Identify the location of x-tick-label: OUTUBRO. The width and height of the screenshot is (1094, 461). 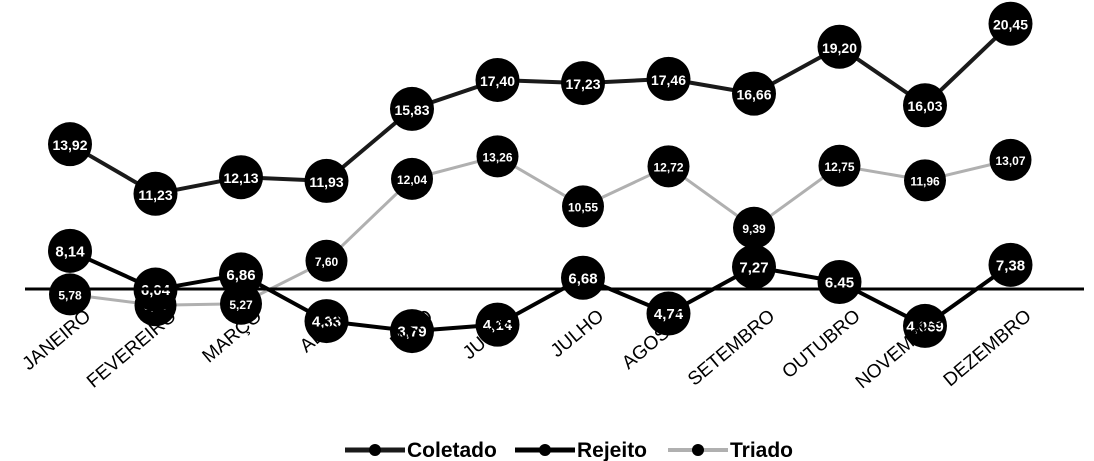
(821, 344).